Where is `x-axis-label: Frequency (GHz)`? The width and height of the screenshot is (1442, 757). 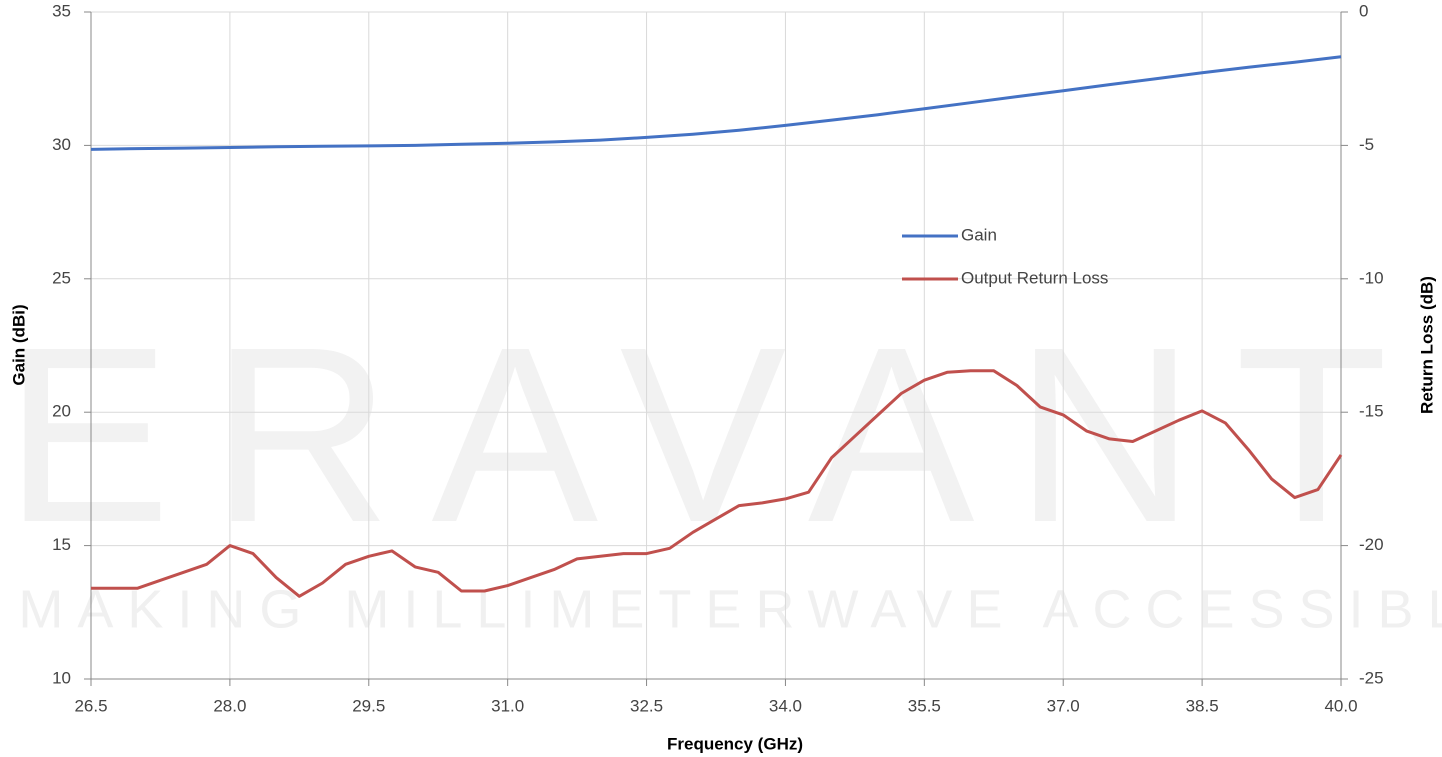
x-axis-label: Frequency (GHz) is located at coordinates (735, 743).